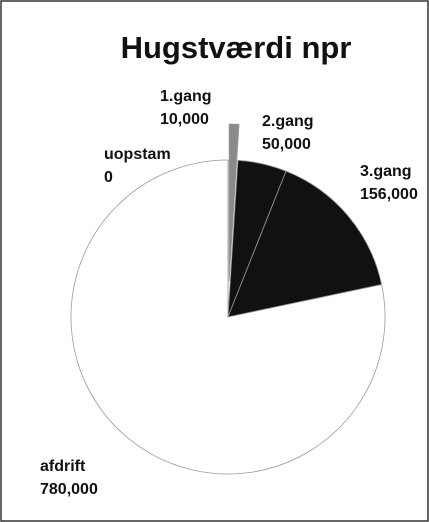 The height and width of the screenshot is (522, 429). Describe the element at coordinates (69, 489) in the screenshot. I see `slice-value-label: 780,000` at that location.